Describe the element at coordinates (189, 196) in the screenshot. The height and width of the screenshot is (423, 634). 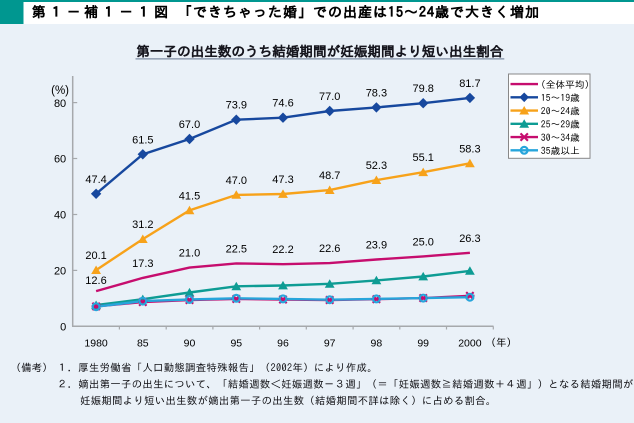
I see `svg-text: 41.5` at that location.